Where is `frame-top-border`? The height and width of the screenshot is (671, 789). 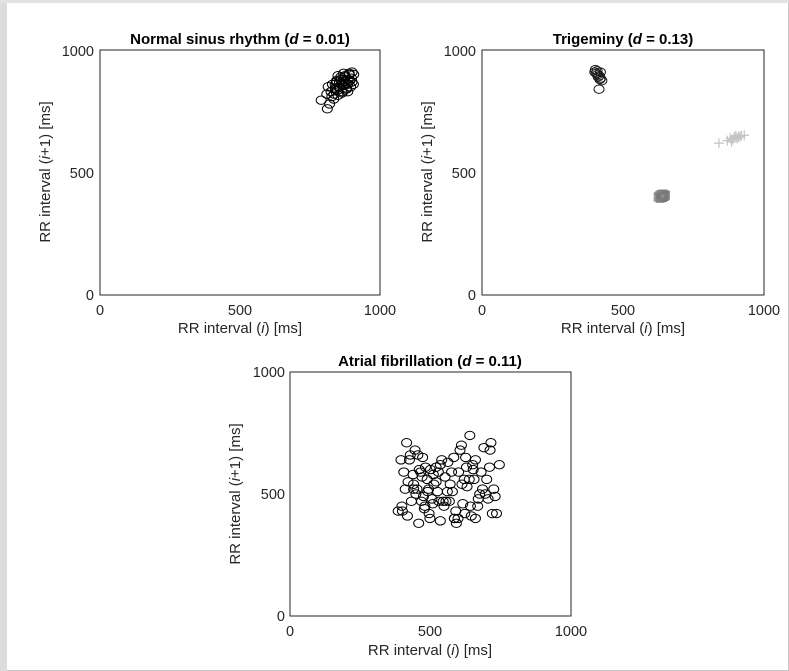
frame-top-border is located at coordinates (394, 1).